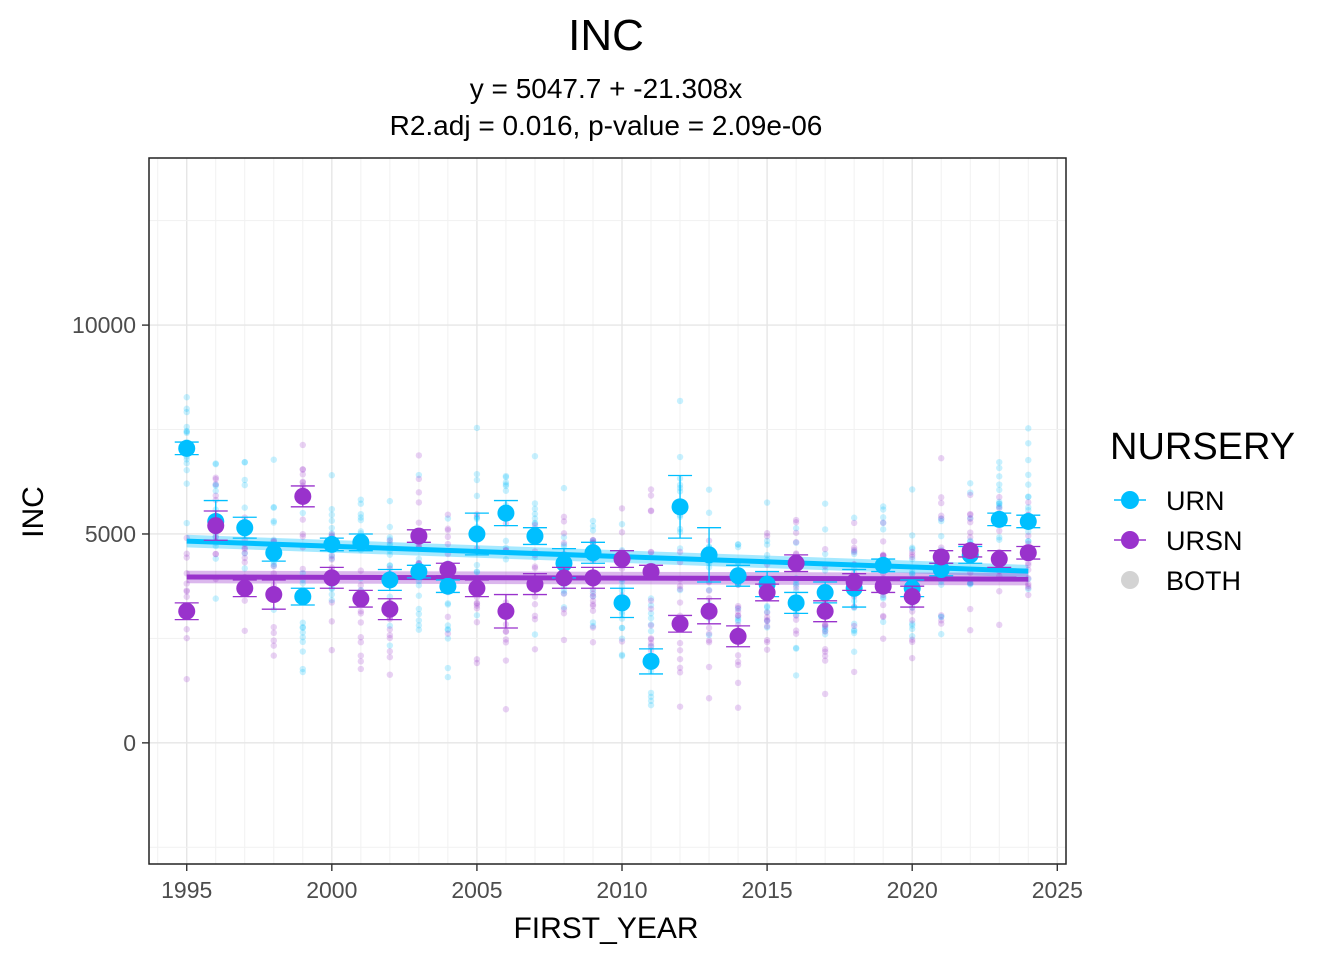  I want to click on y-tick-label: 10000, so click(104, 325).